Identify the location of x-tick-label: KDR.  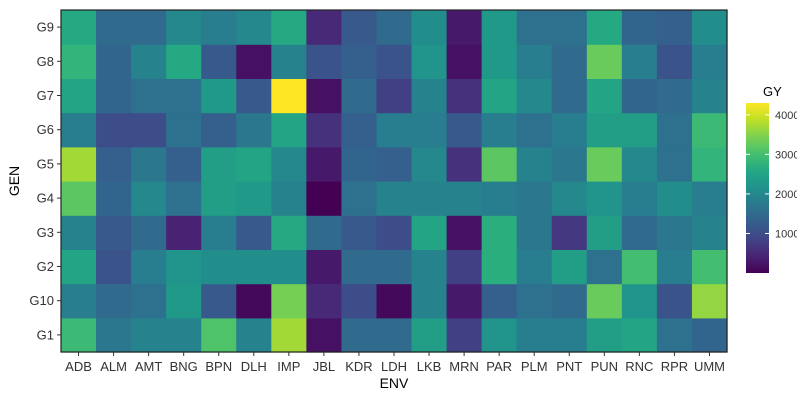
(358, 366).